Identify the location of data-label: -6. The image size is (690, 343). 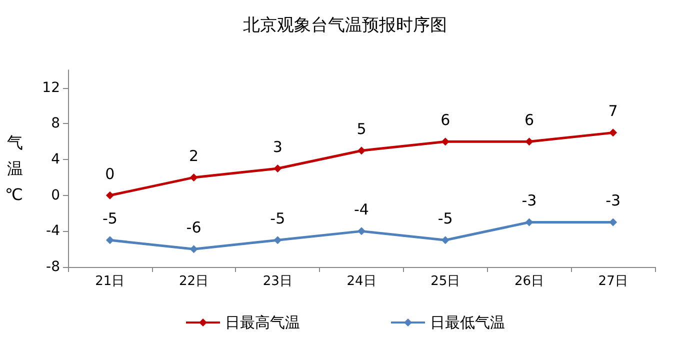
(194, 227).